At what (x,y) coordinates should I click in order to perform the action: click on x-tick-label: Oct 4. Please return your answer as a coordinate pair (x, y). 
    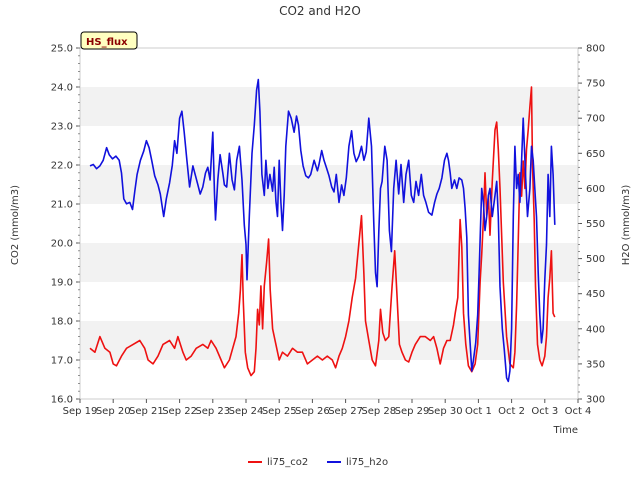
    Looking at the image, I should click on (578, 411).